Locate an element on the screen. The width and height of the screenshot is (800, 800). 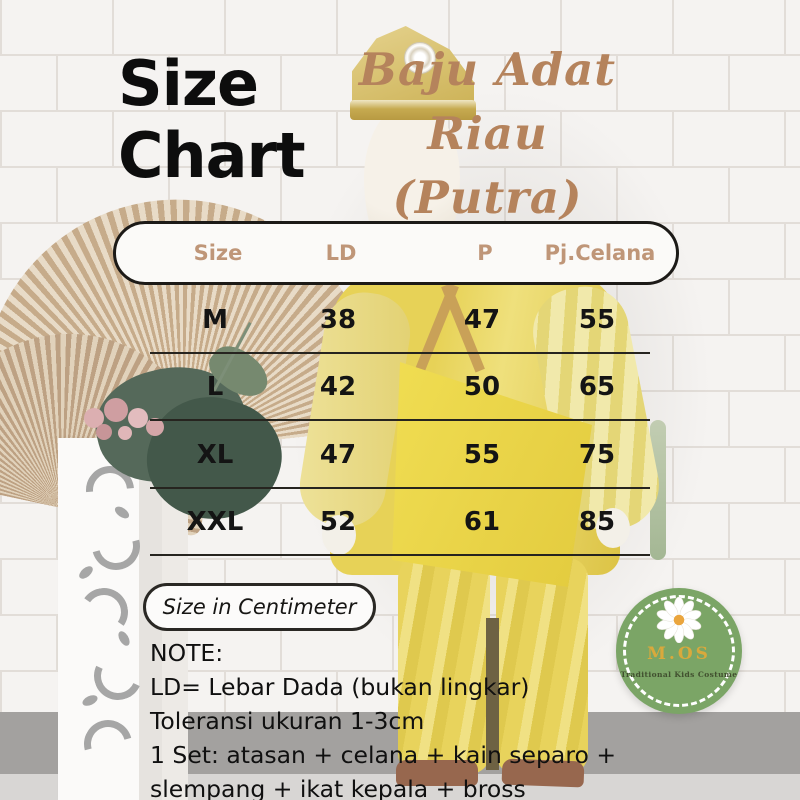
ld-value: 38 is located at coordinates (338, 319).